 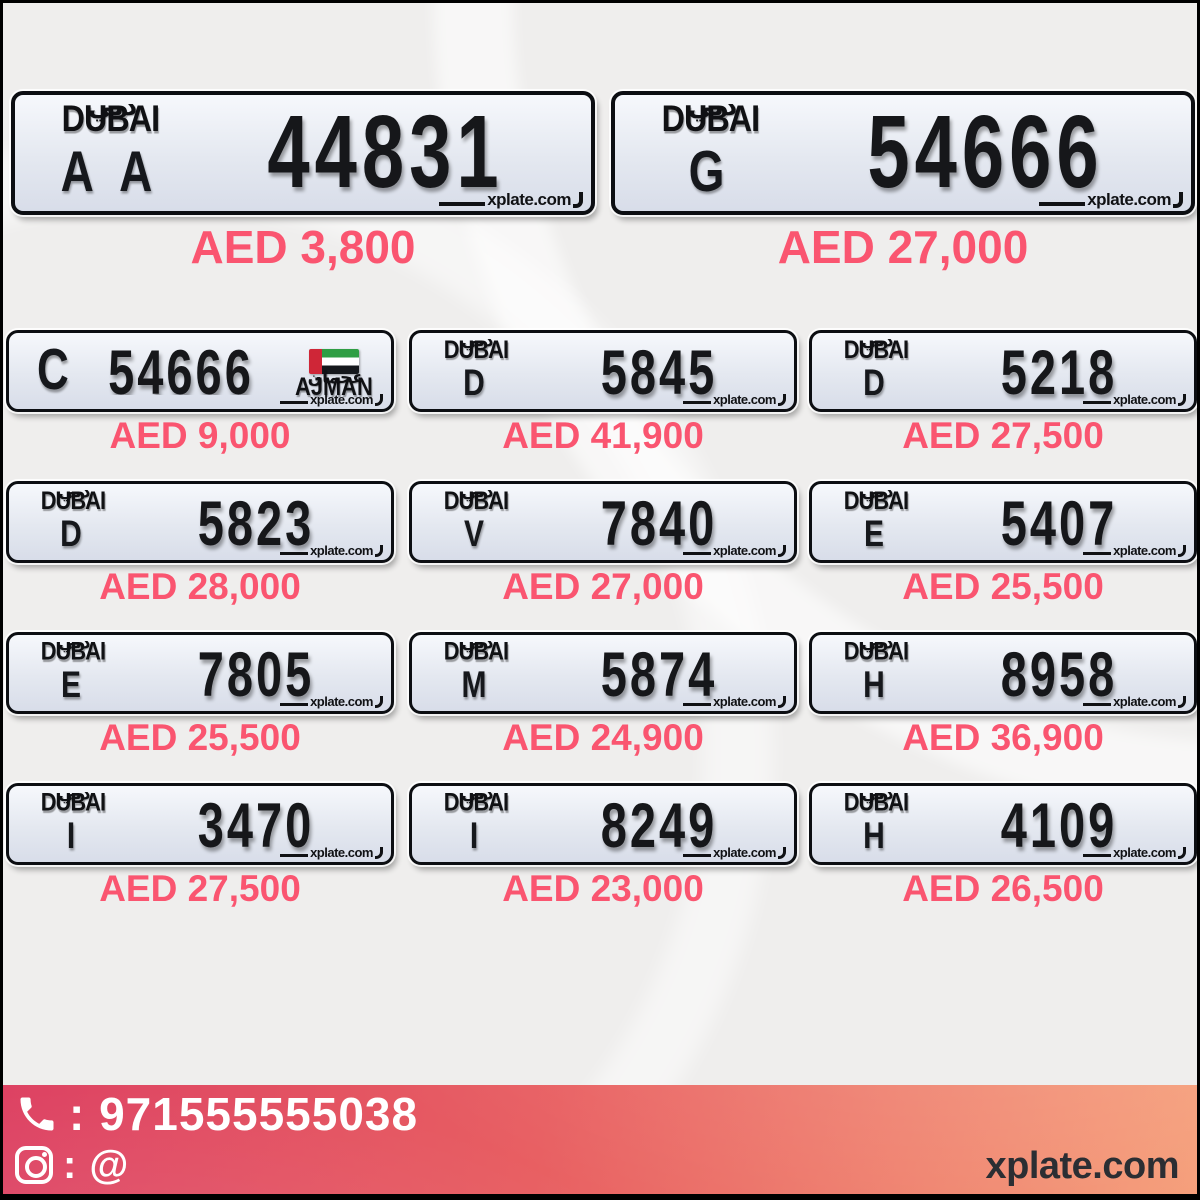 I want to click on phone-contact-row: : 971555555038, so click(x=216, y=1114).